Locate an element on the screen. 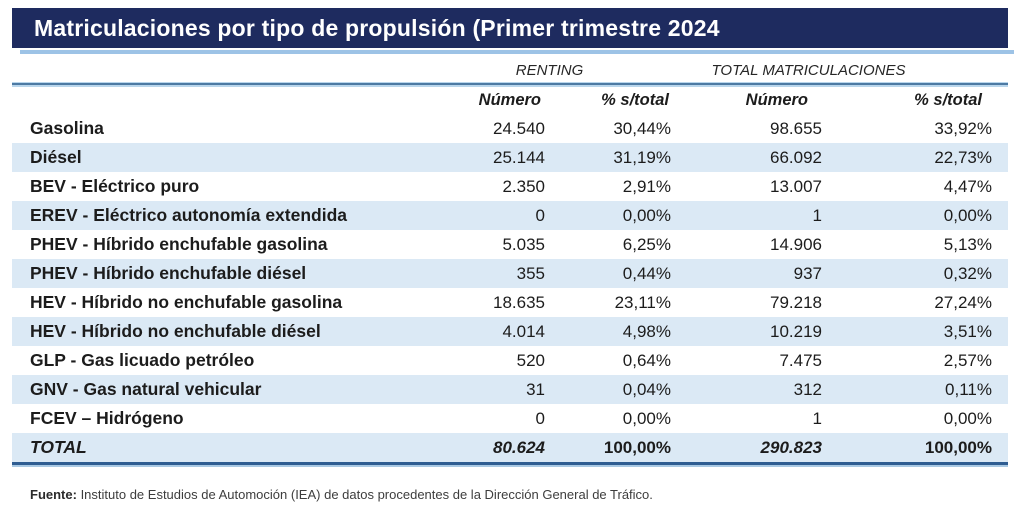 The width and height of the screenshot is (1024, 505). banner-shadow-line is located at coordinates (517, 52).